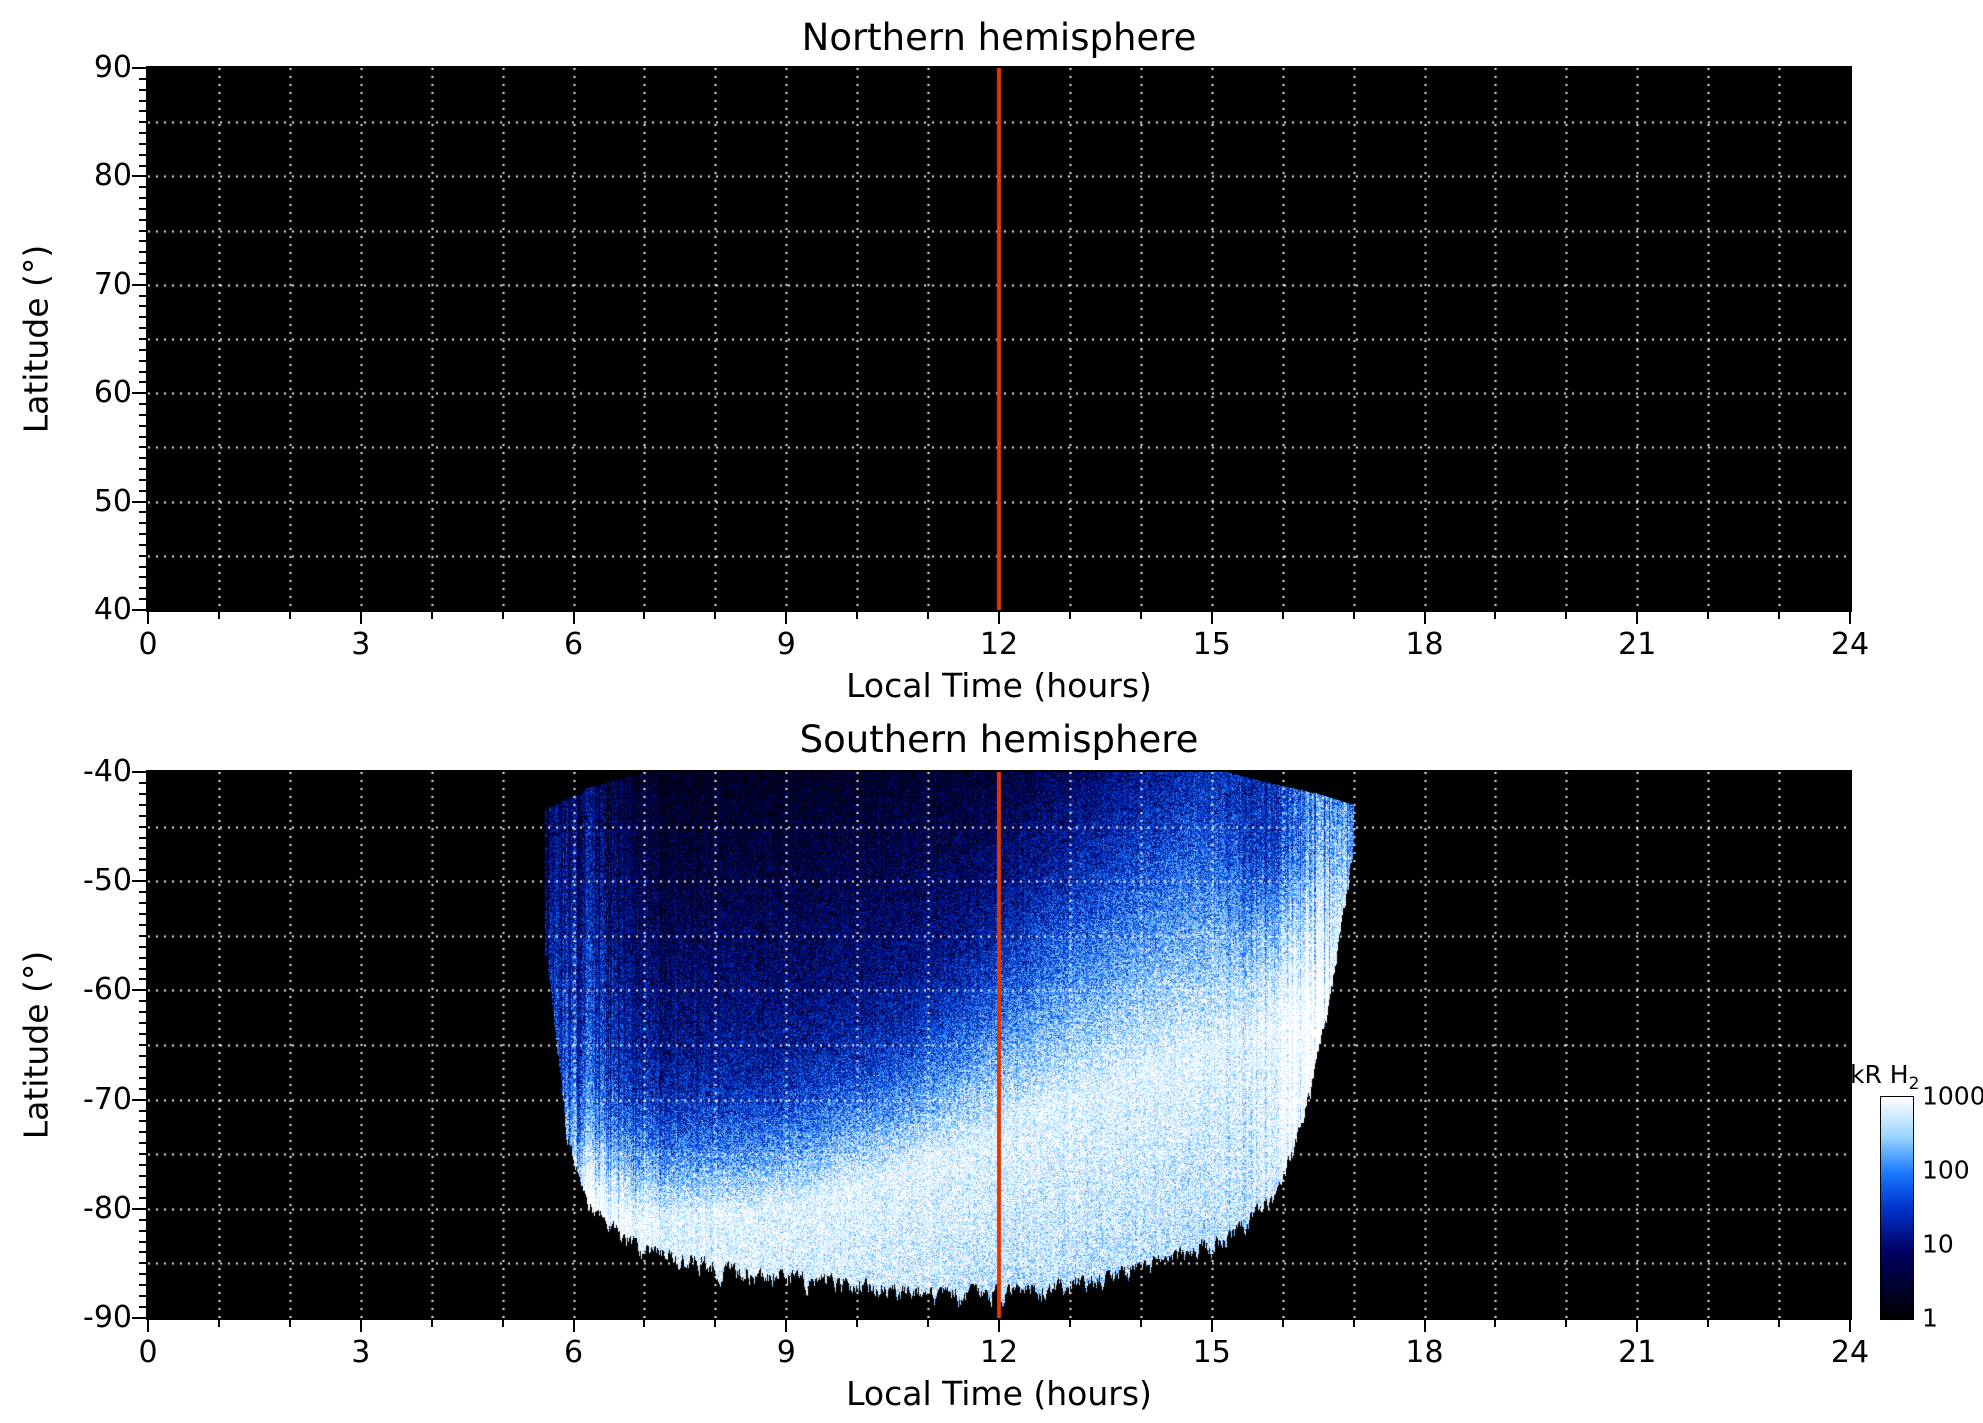 The width and height of the screenshot is (1983, 1423). I want to click on x-tick-label: 0, so click(148, 644).